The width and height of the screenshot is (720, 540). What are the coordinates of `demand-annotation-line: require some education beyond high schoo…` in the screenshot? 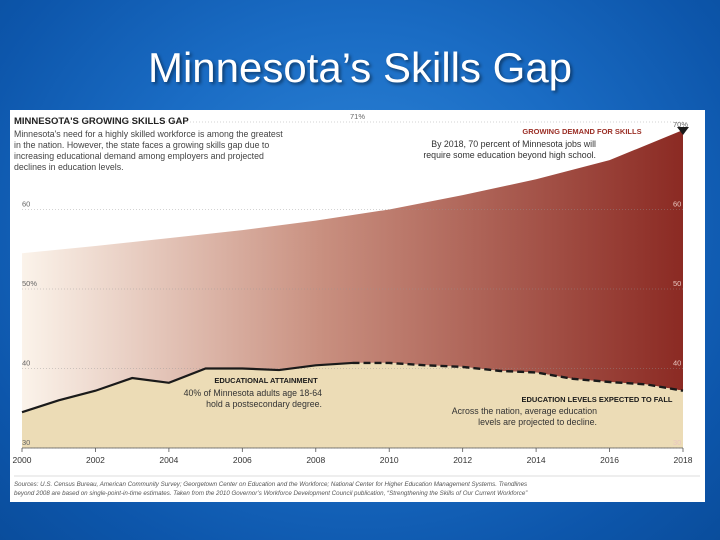 It's located at (509, 155).